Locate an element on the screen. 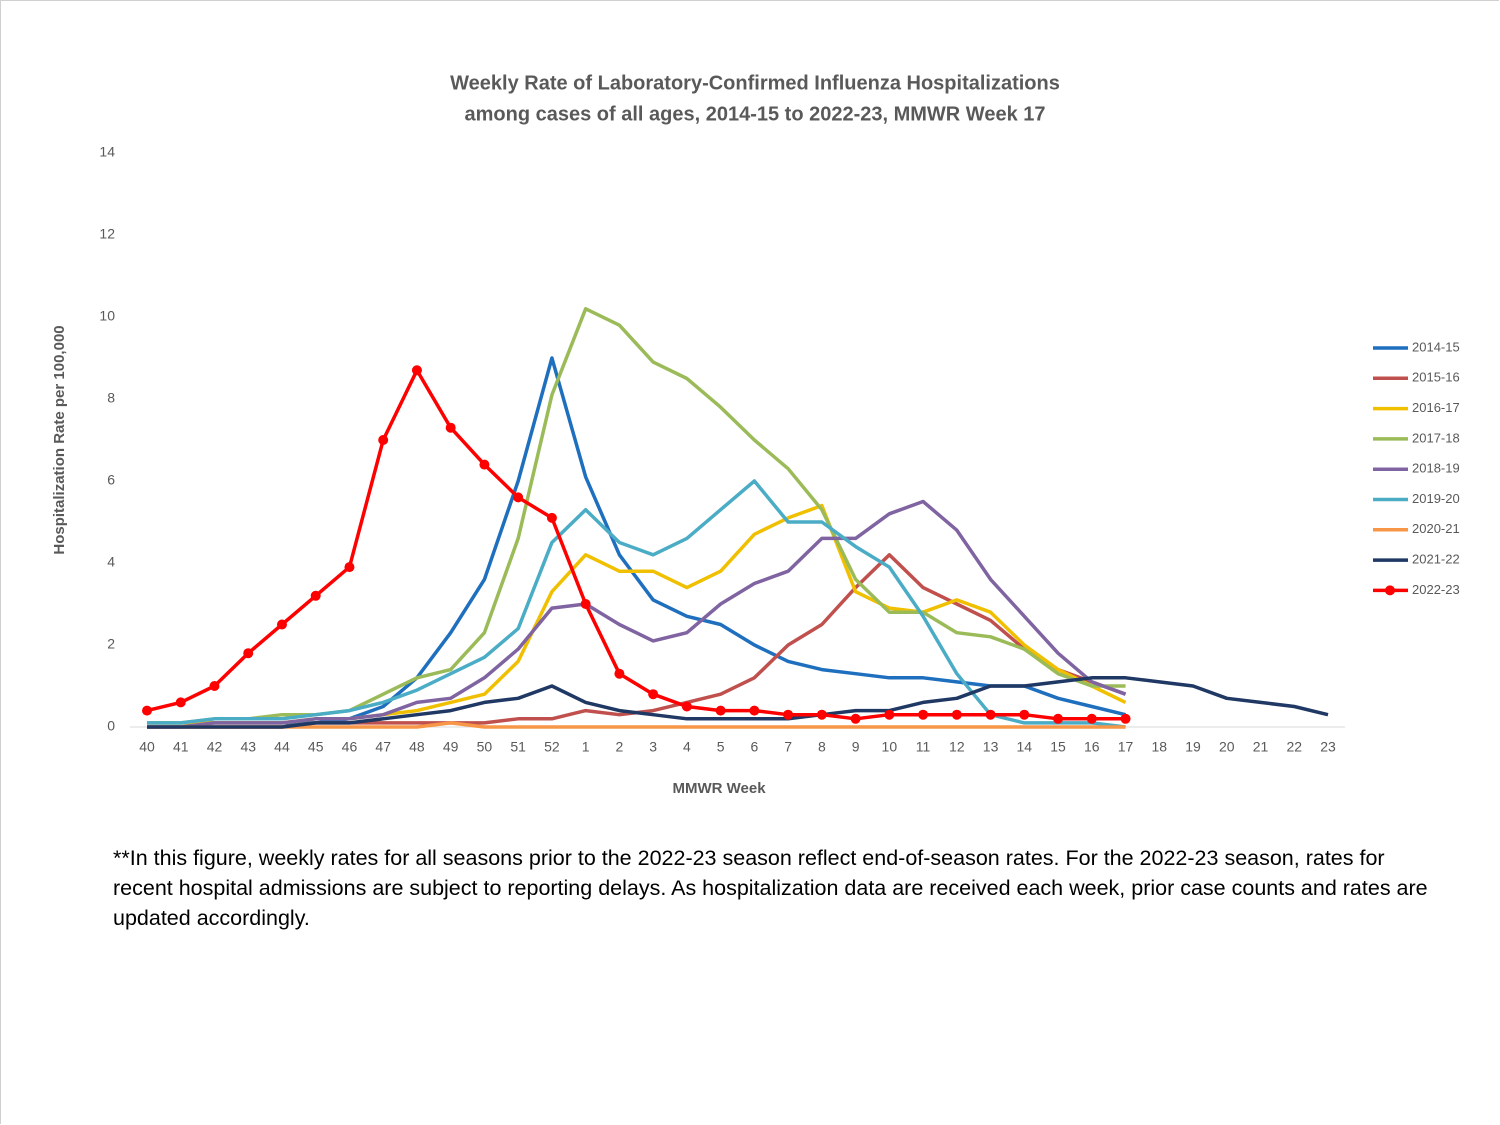  x-tick-label: 18 is located at coordinates (1159, 747).